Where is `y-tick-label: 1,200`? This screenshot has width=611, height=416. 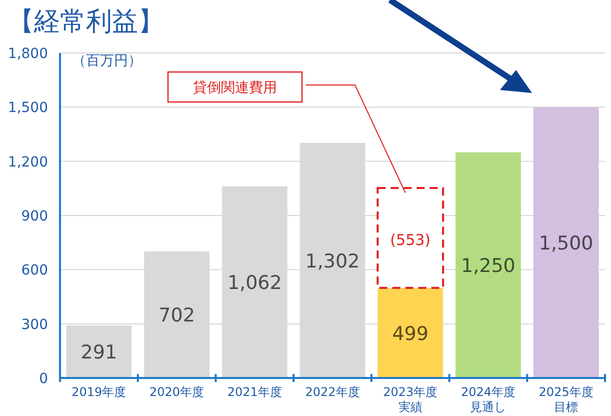
y-tick-label: 1,200 is located at coordinates (28, 162).